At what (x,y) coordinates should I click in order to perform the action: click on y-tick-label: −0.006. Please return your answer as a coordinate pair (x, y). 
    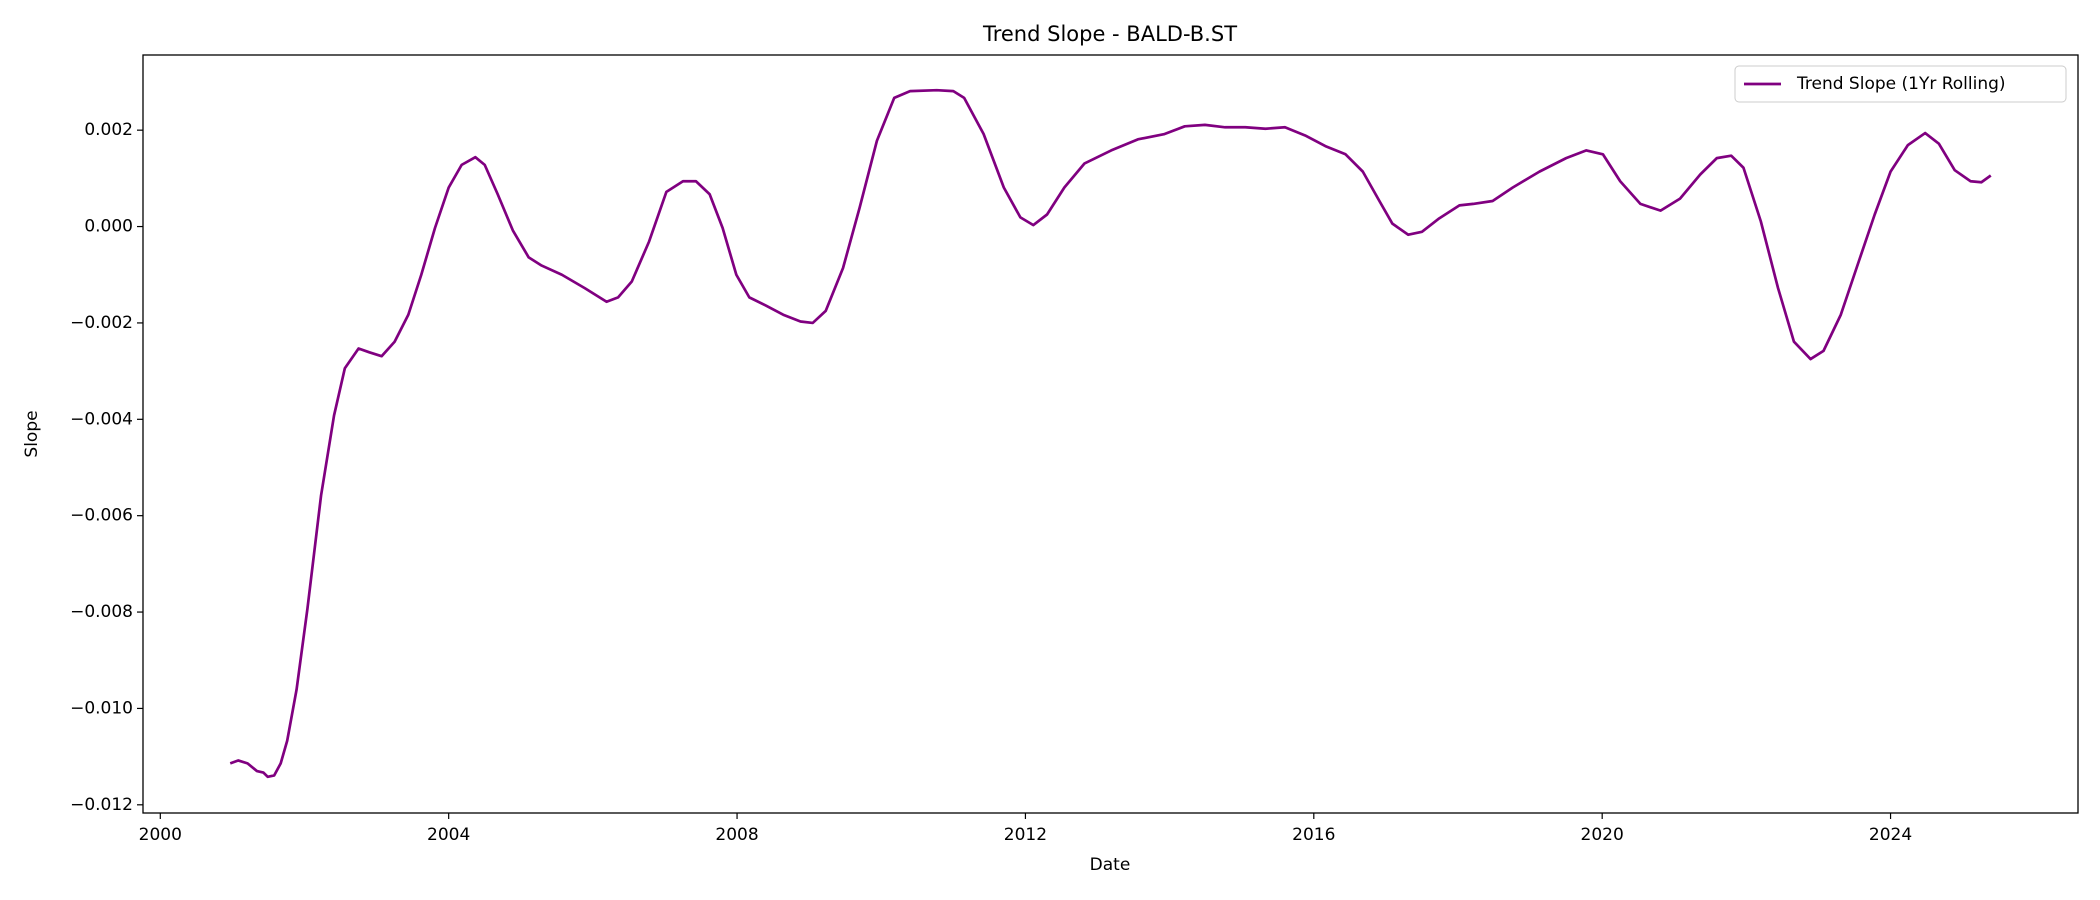
    Looking at the image, I should click on (101, 516).